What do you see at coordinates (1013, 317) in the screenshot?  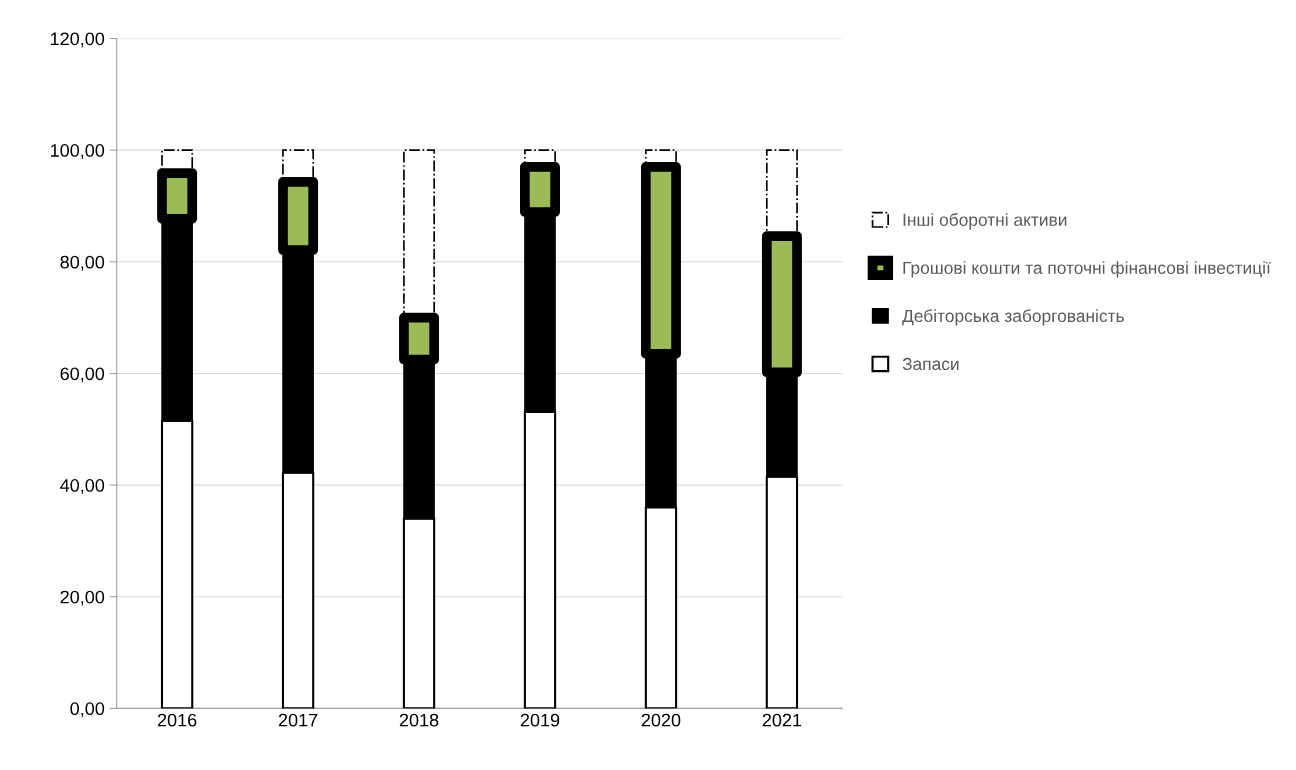 I see `legend-label: Дебіторська заборгованість` at bounding box center [1013, 317].